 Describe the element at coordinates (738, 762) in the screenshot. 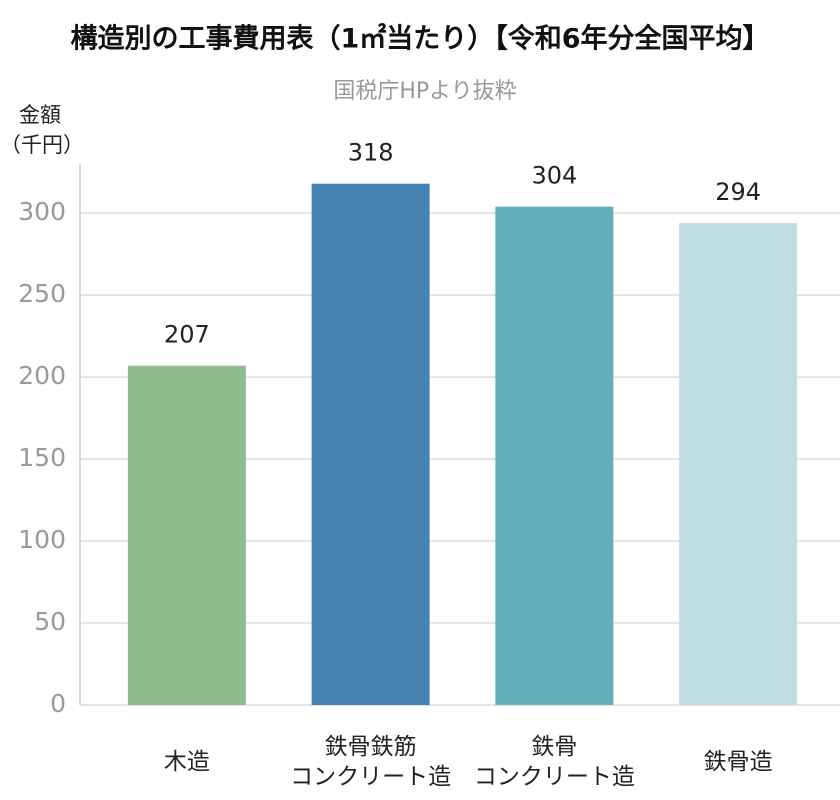

I see `x-tick-label: 鉄骨造` at that location.